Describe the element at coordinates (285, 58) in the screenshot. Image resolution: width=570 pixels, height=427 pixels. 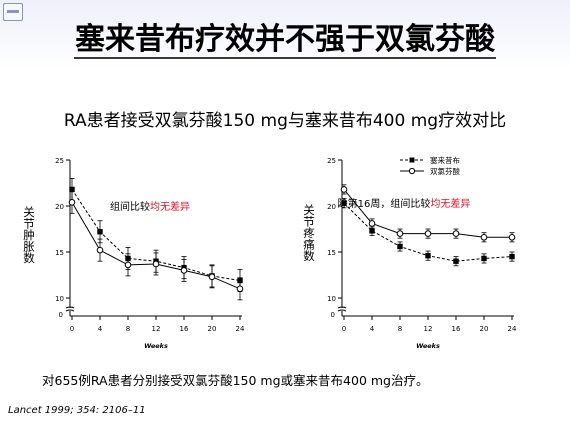
I see `title-underline` at that location.